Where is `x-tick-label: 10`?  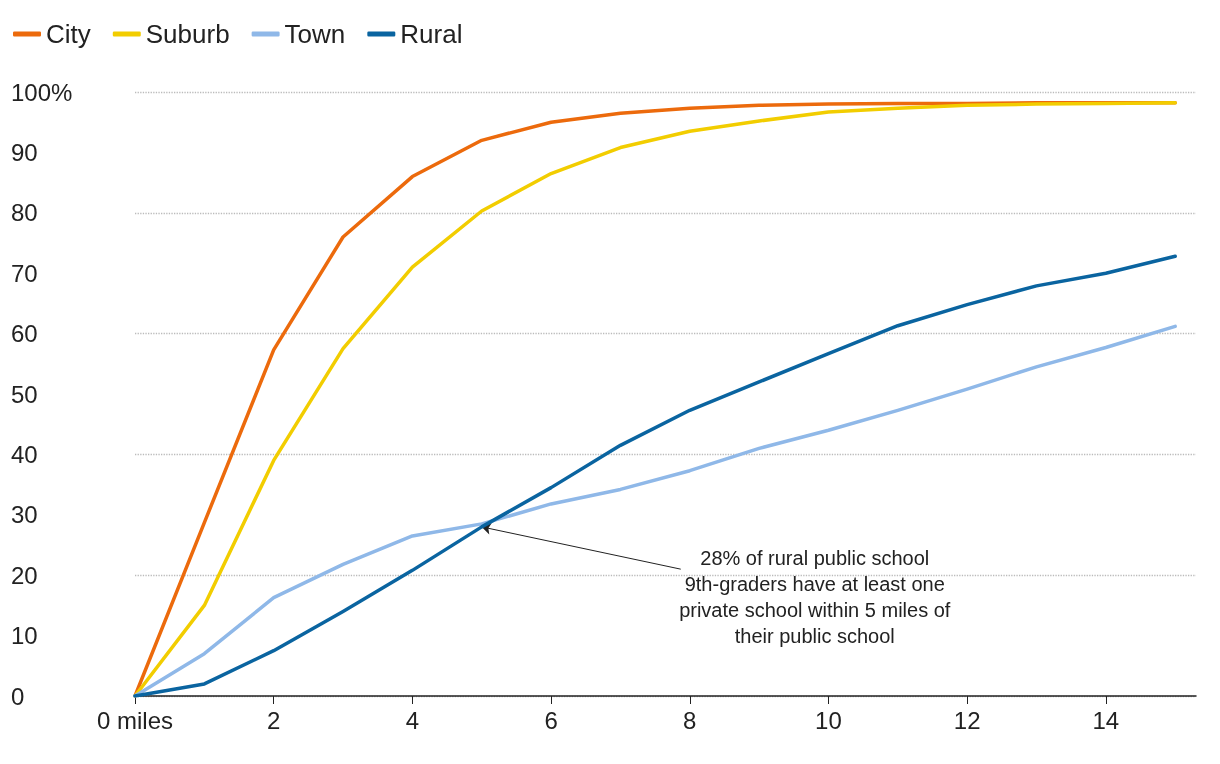 x-tick-label: 10 is located at coordinates (828, 720).